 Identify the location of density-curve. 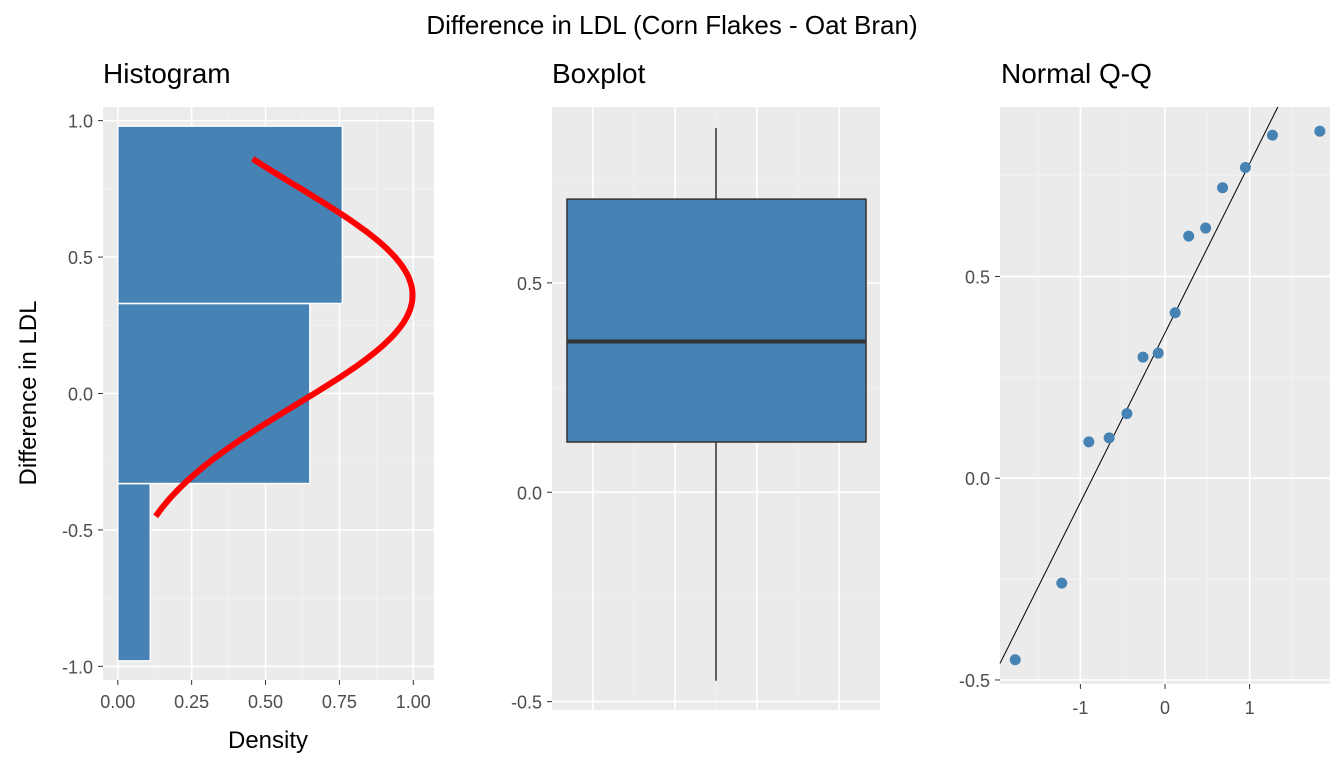
(284, 337).